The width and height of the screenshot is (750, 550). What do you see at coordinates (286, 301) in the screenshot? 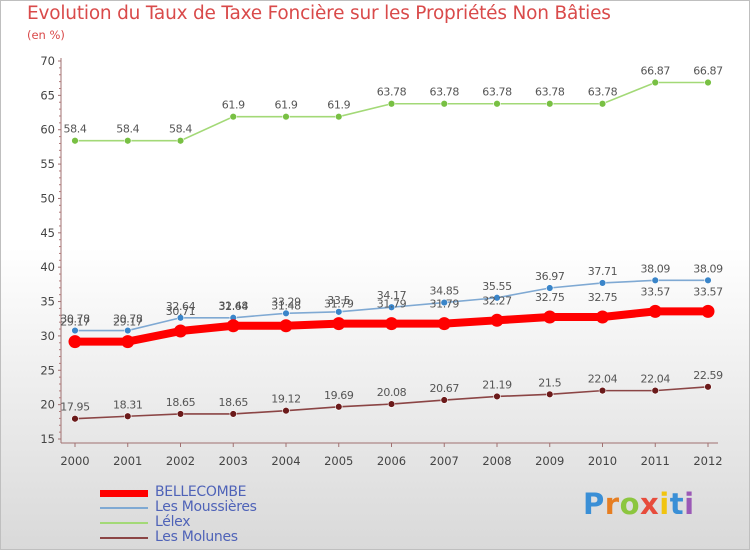
I see `data-label: 33.29` at bounding box center [286, 301].